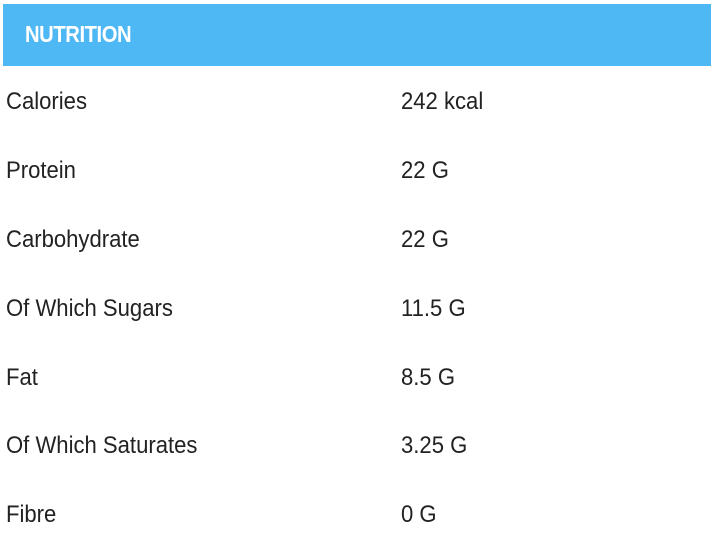 The height and width of the screenshot is (541, 714). What do you see at coordinates (357, 246) in the screenshot?
I see `table-row: Carbohydrate 22 G` at bounding box center [357, 246].